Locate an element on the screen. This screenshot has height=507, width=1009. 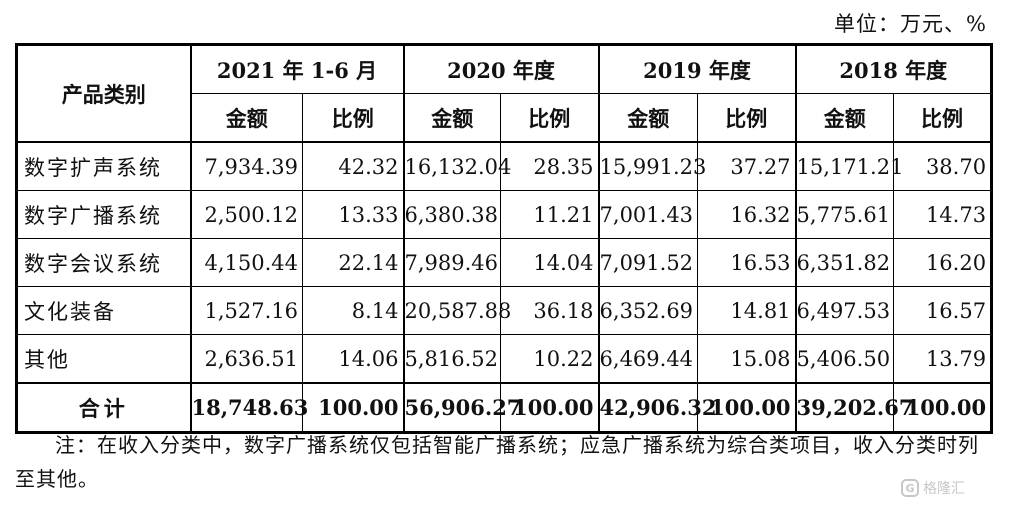
amount-cell: 16,132.04 is located at coordinates (456, 166).